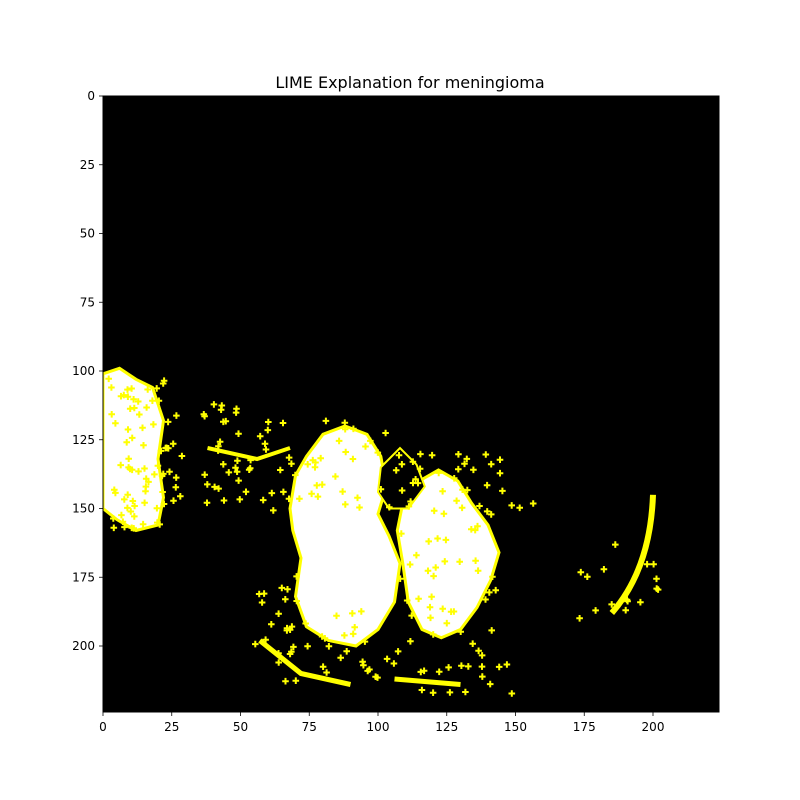 The image size is (800, 800). What do you see at coordinates (83, 577) in the screenshot?
I see `y-tick-label: 175` at bounding box center [83, 577].